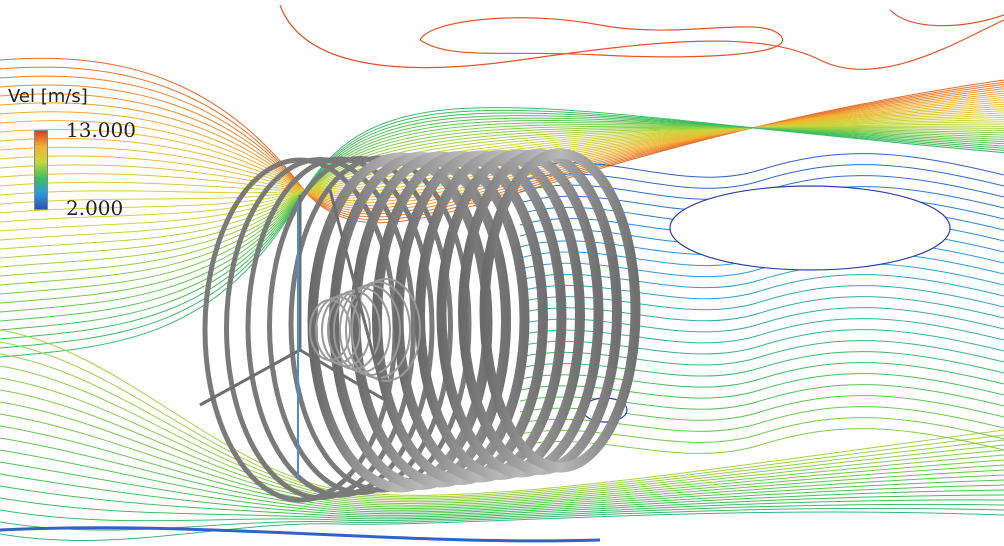 The image size is (1004, 546). What do you see at coordinates (48, 96) in the screenshot?
I see `legend-title: Vel [m/s]` at bounding box center [48, 96].